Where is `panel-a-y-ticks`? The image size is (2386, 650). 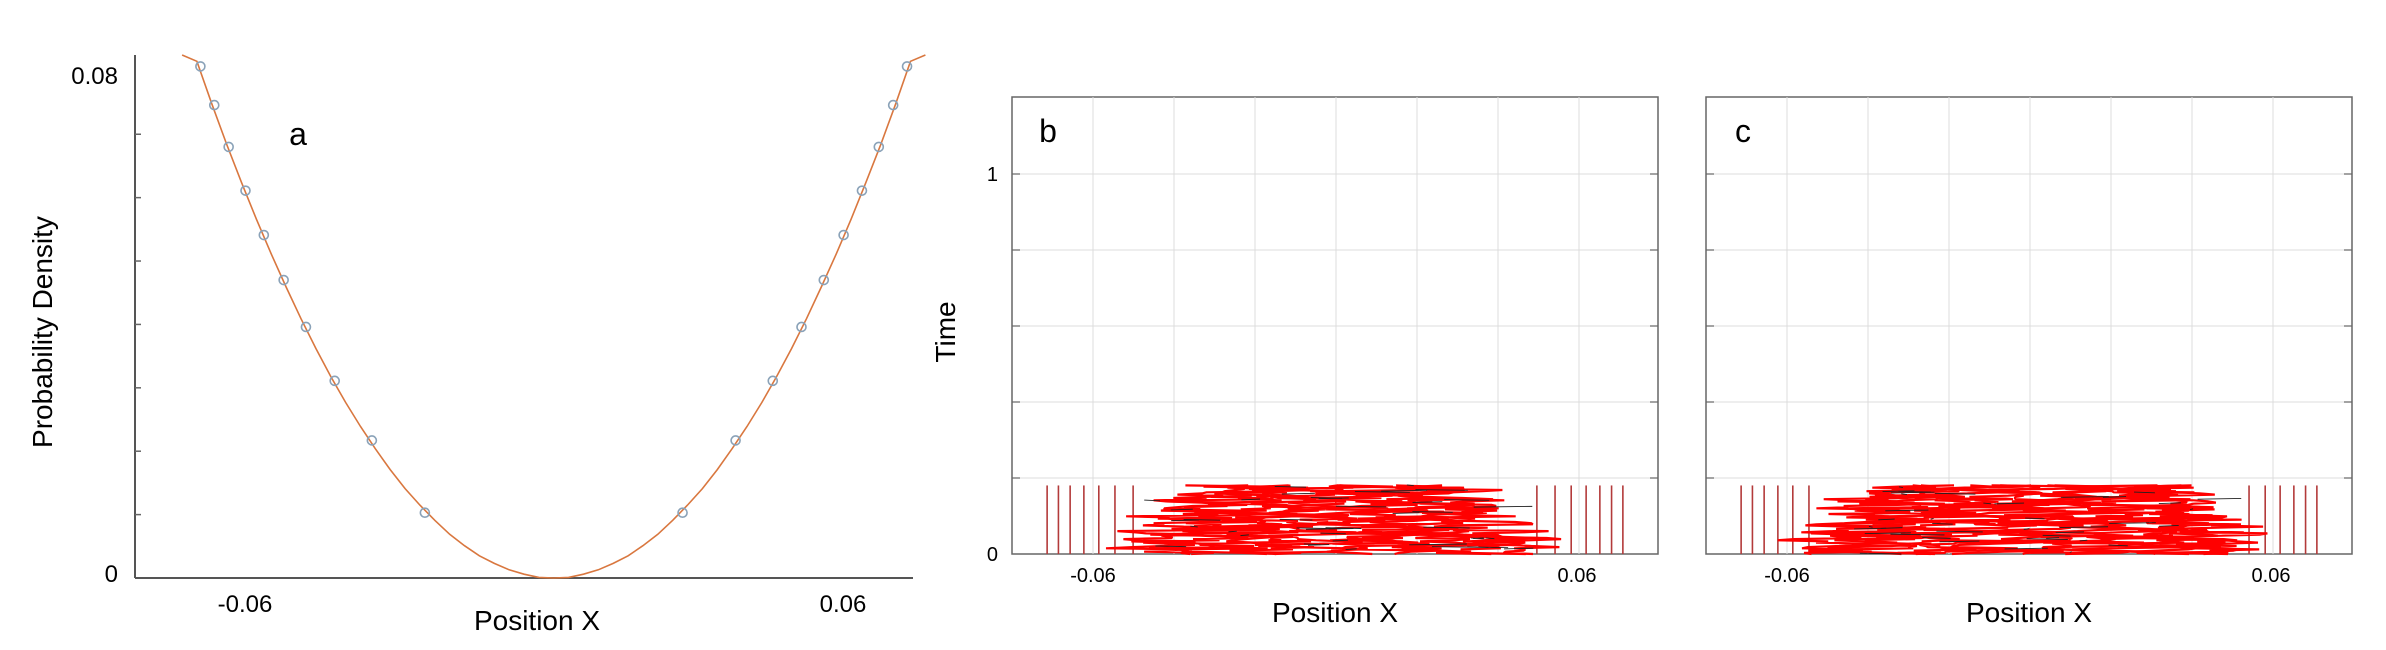
panel-a-y-ticks is located at coordinates (138, 324).